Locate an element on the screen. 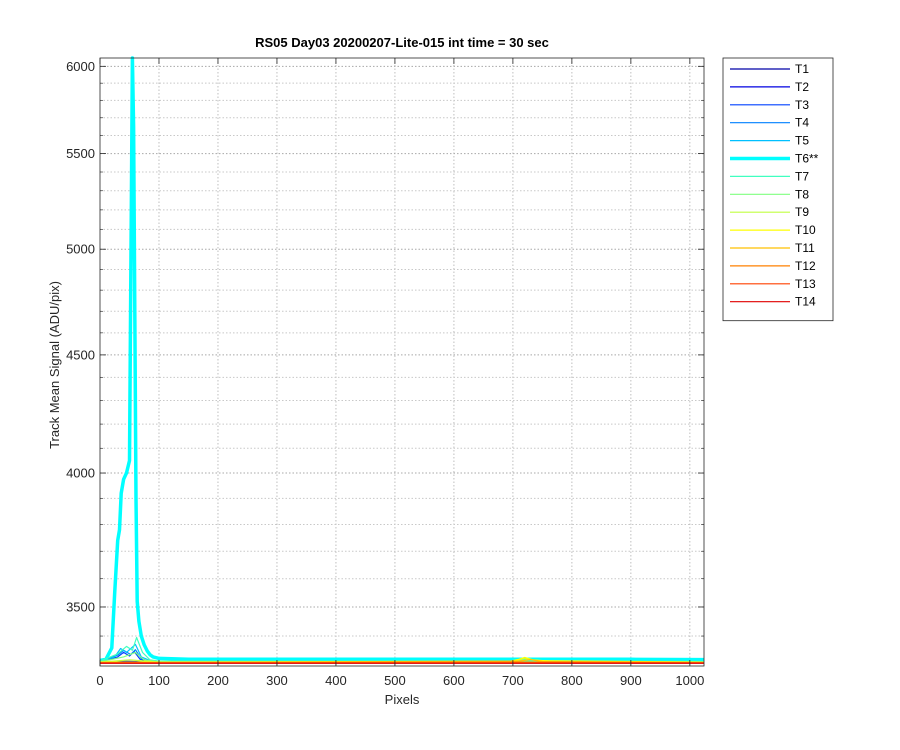 Image resolution: width=900 pixels, height=750 pixels. legend-label: T3 is located at coordinates (802, 105).